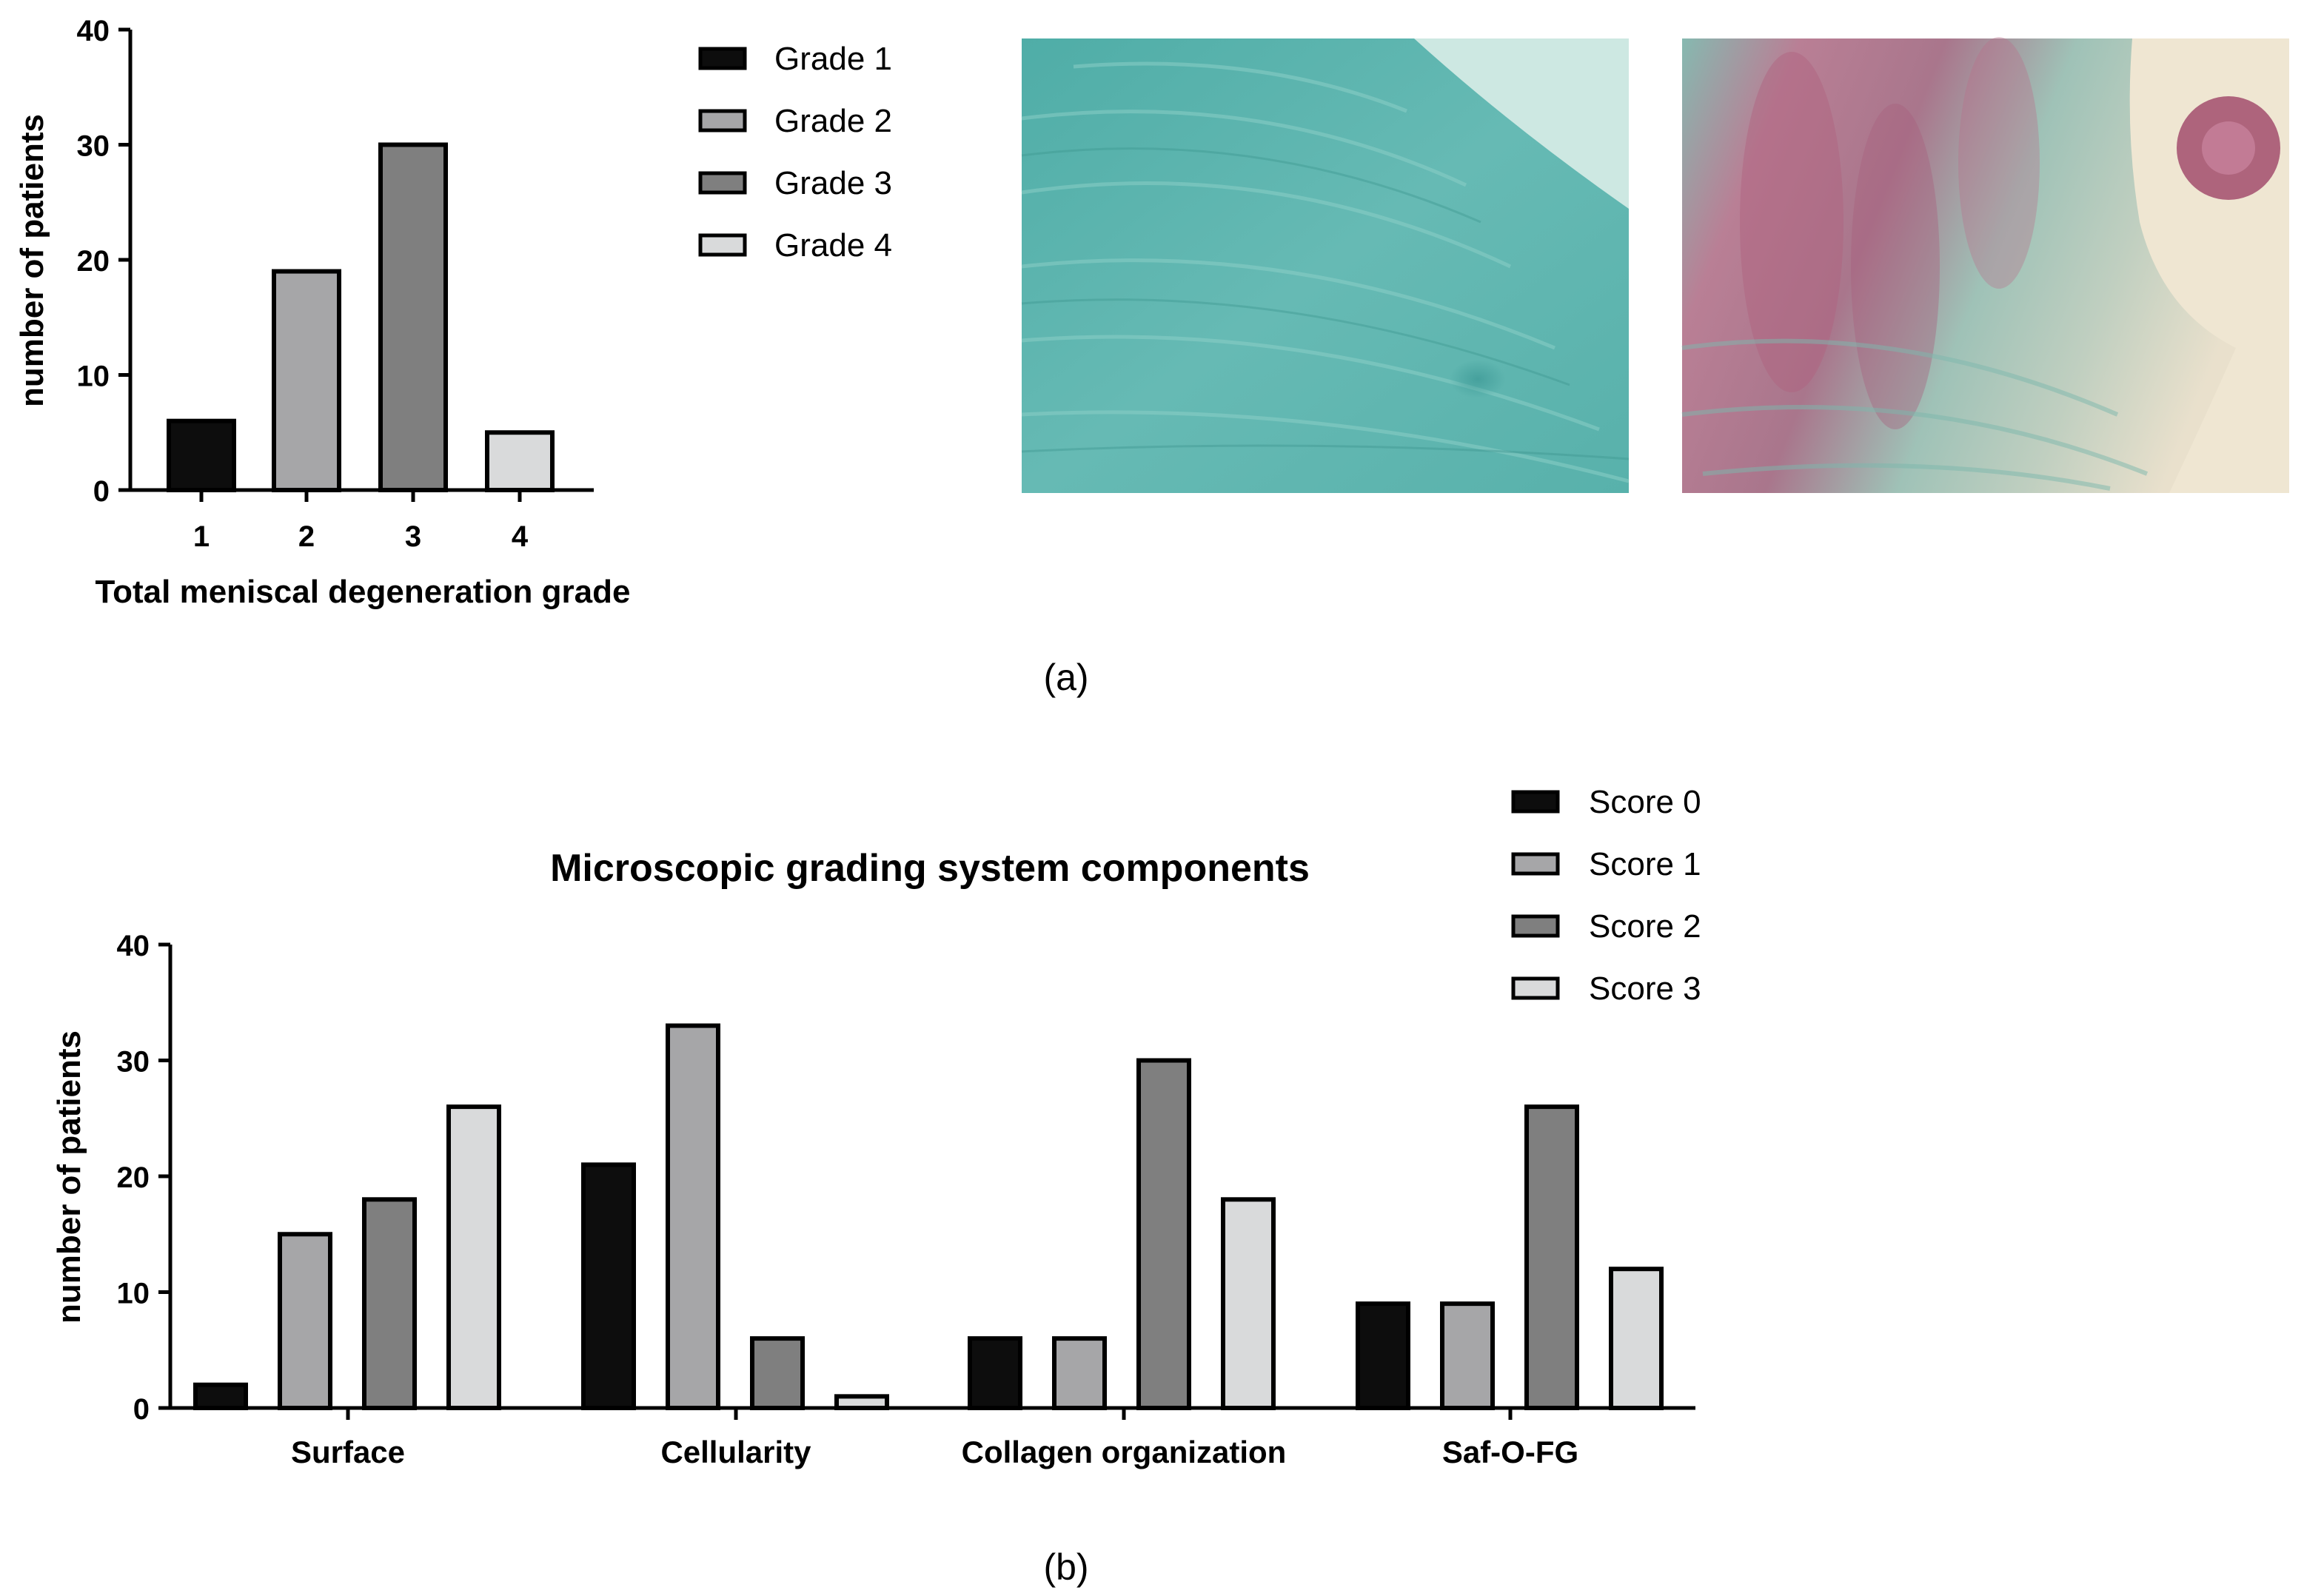  What do you see at coordinates (833, 121) in the screenshot?
I see `grade-legend-label: Grade 2` at bounding box center [833, 121].